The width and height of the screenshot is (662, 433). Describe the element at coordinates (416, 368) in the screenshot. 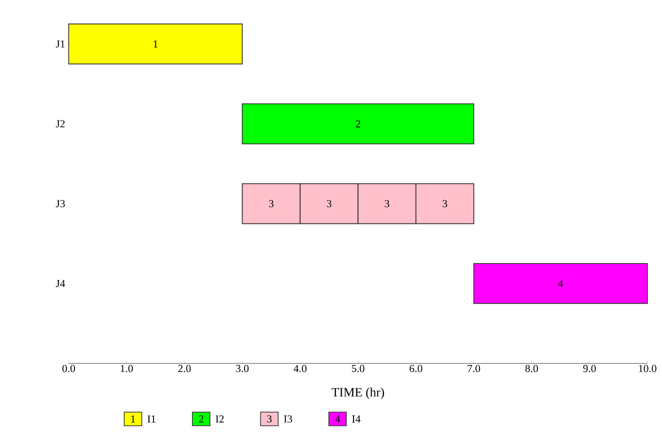

I see `x-tick-label: 6.0` at that location.